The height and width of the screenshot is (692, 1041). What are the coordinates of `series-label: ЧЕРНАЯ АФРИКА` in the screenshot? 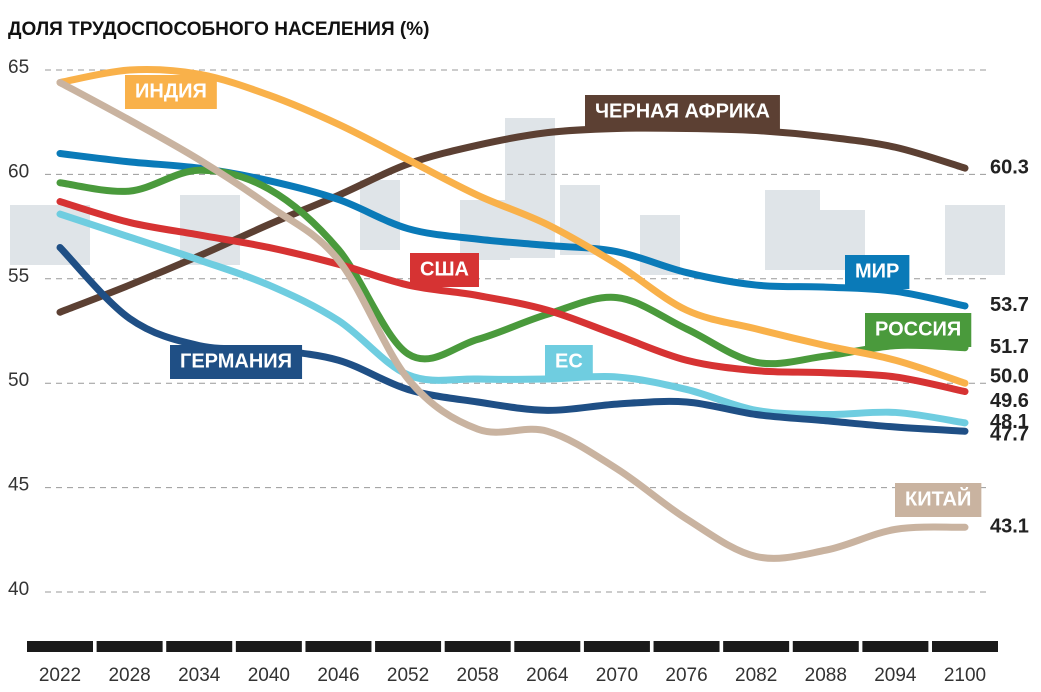 It's located at (682, 111).